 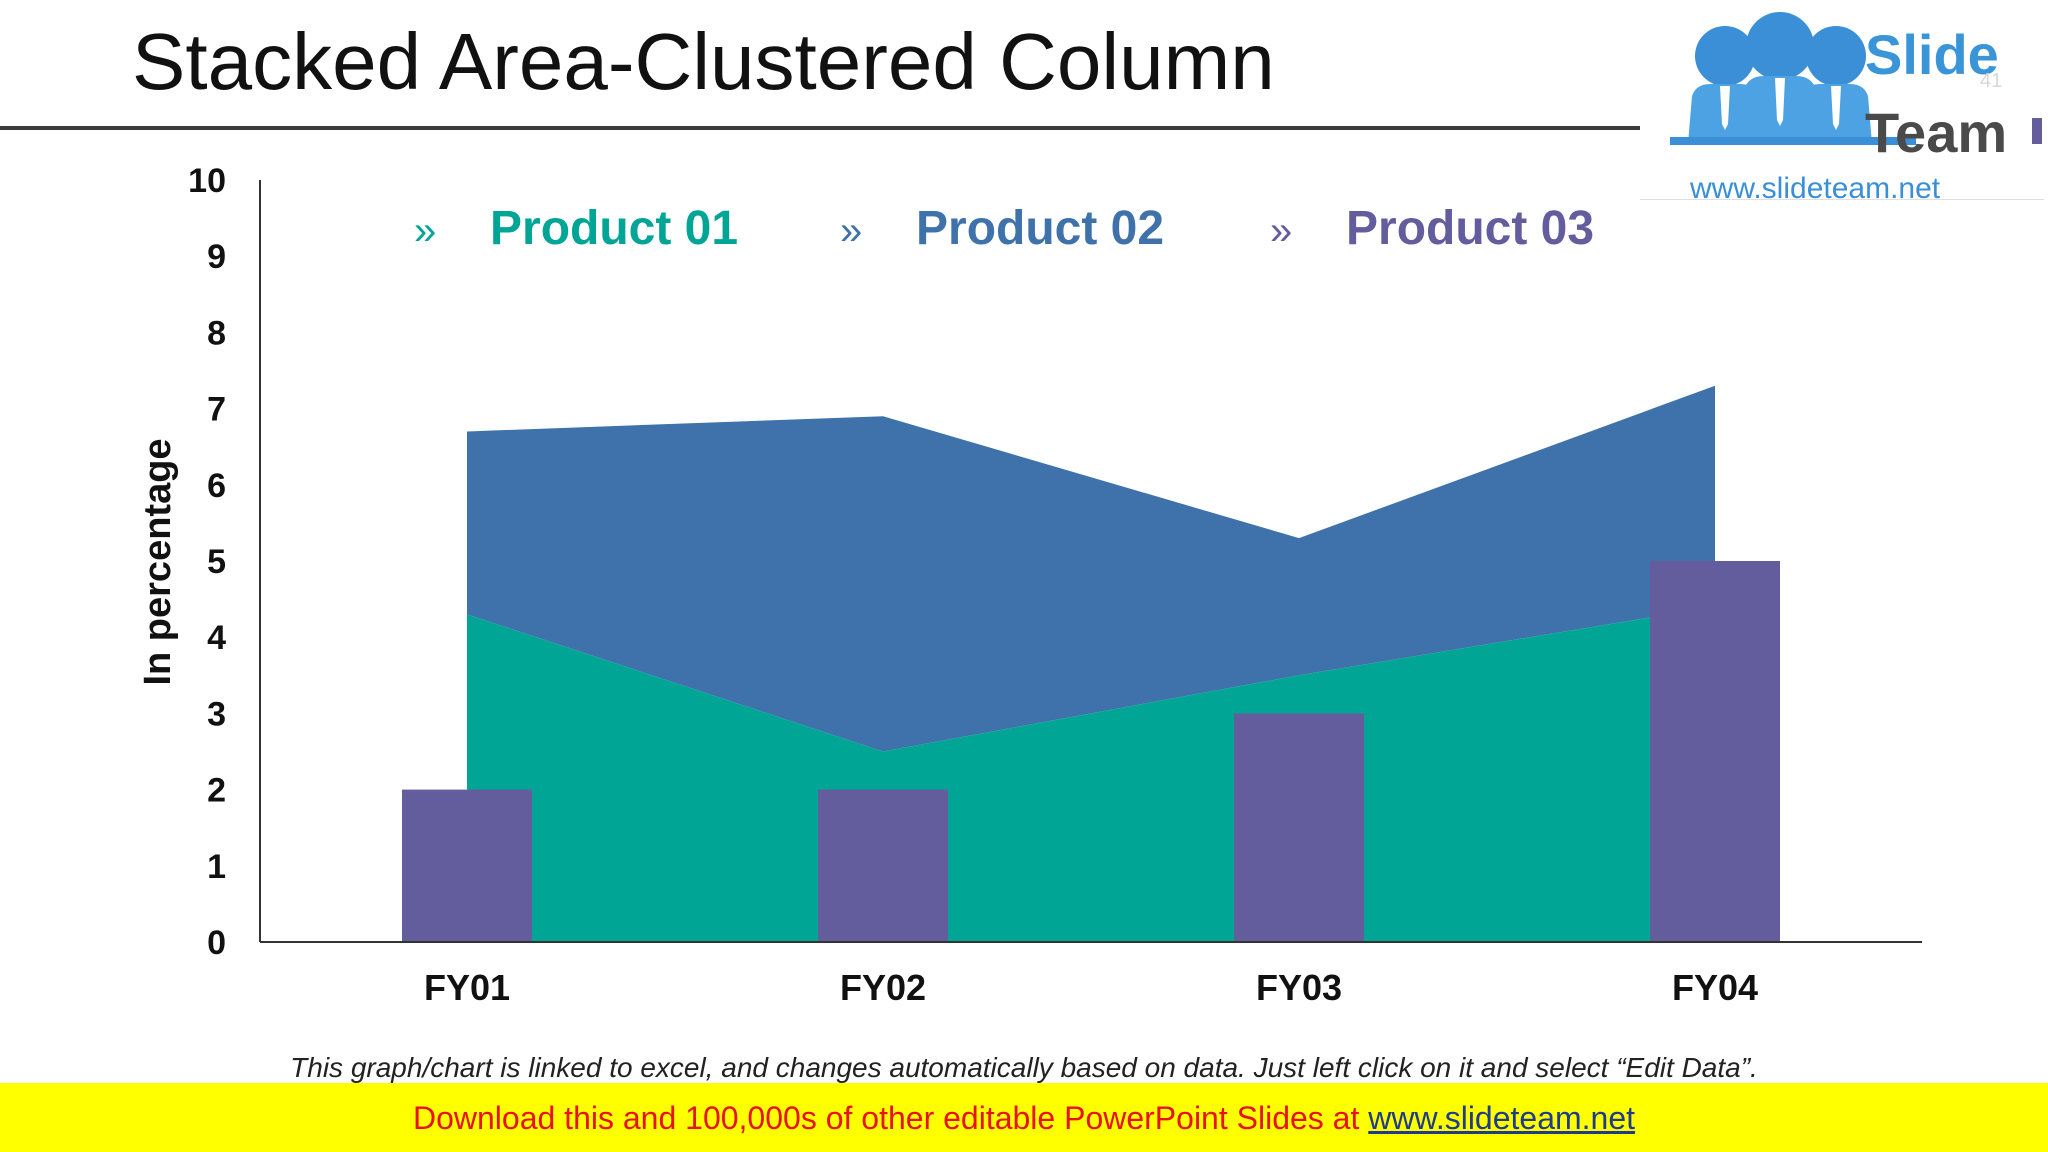 What do you see at coordinates (1991, 81) in the screenshot?
I see `slide-number: 41` at bounding box center [1991, 81].